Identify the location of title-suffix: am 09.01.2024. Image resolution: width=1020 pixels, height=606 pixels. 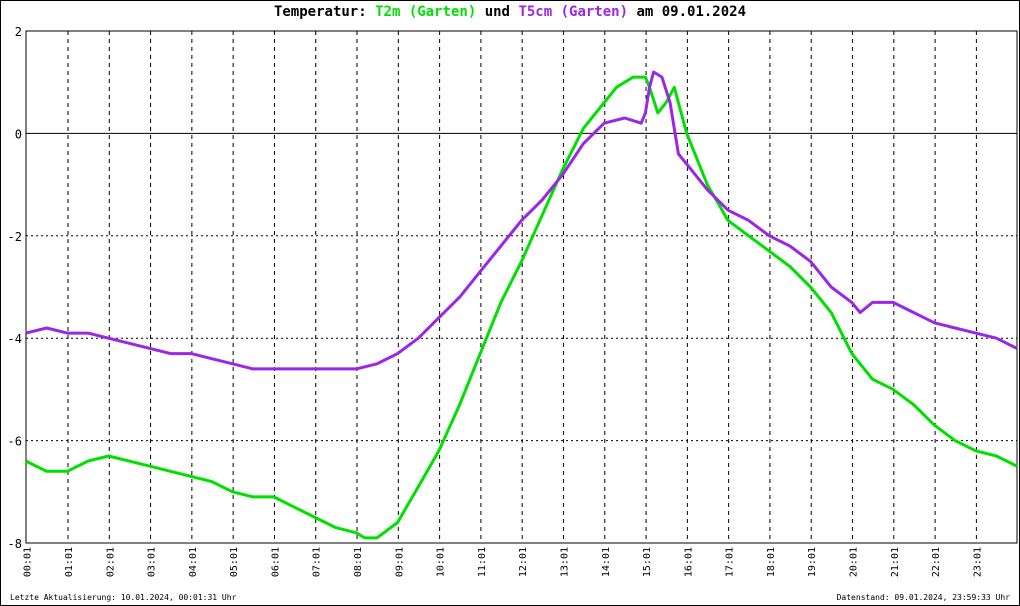
(691, 12).